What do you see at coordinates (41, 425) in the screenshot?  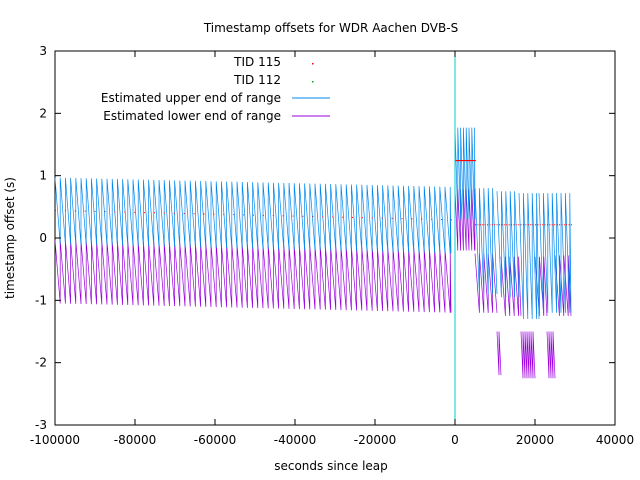 I see `y-tick-label: -3` at bounding box center [41, 425].